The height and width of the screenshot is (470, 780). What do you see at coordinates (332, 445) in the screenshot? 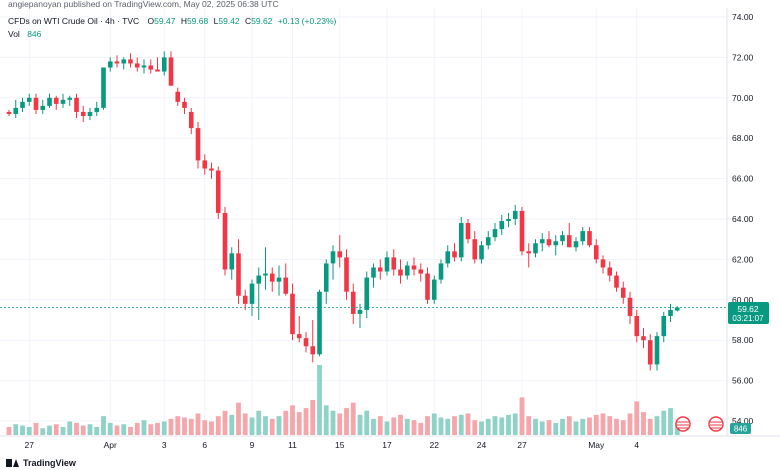
I see `time-axis: 27 Apr 3 6 9 11 15 17 22 24 27 May 4` at bounding box center [332, 445].